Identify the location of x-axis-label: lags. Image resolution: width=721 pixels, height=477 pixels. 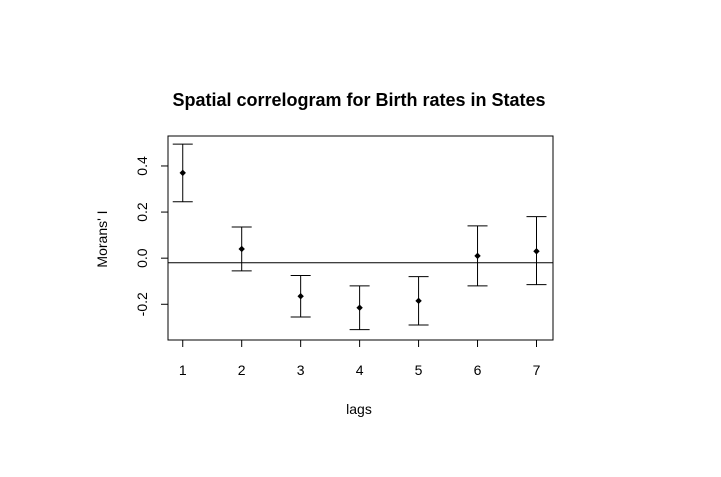
(359, 409).